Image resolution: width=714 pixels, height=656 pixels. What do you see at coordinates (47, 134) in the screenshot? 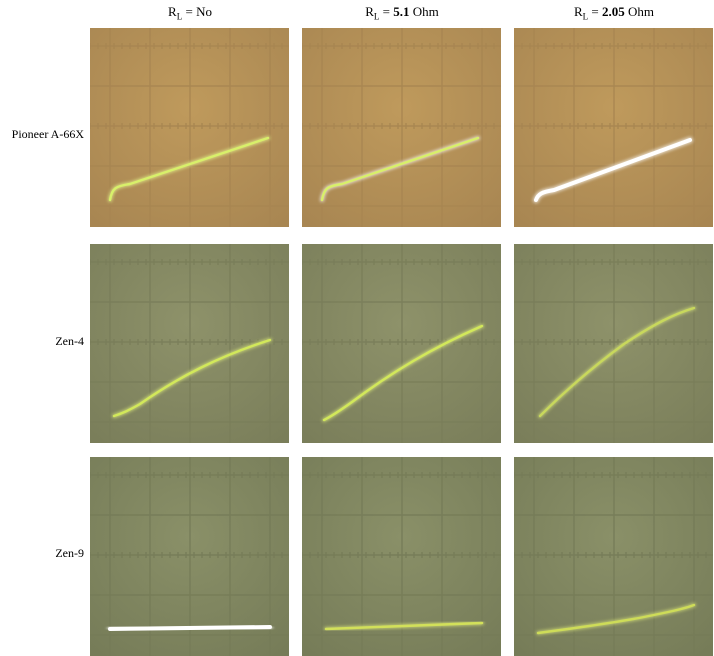
I see `row-label-pioneer: Pioneer A-66X` at bounding box center [47, 134].